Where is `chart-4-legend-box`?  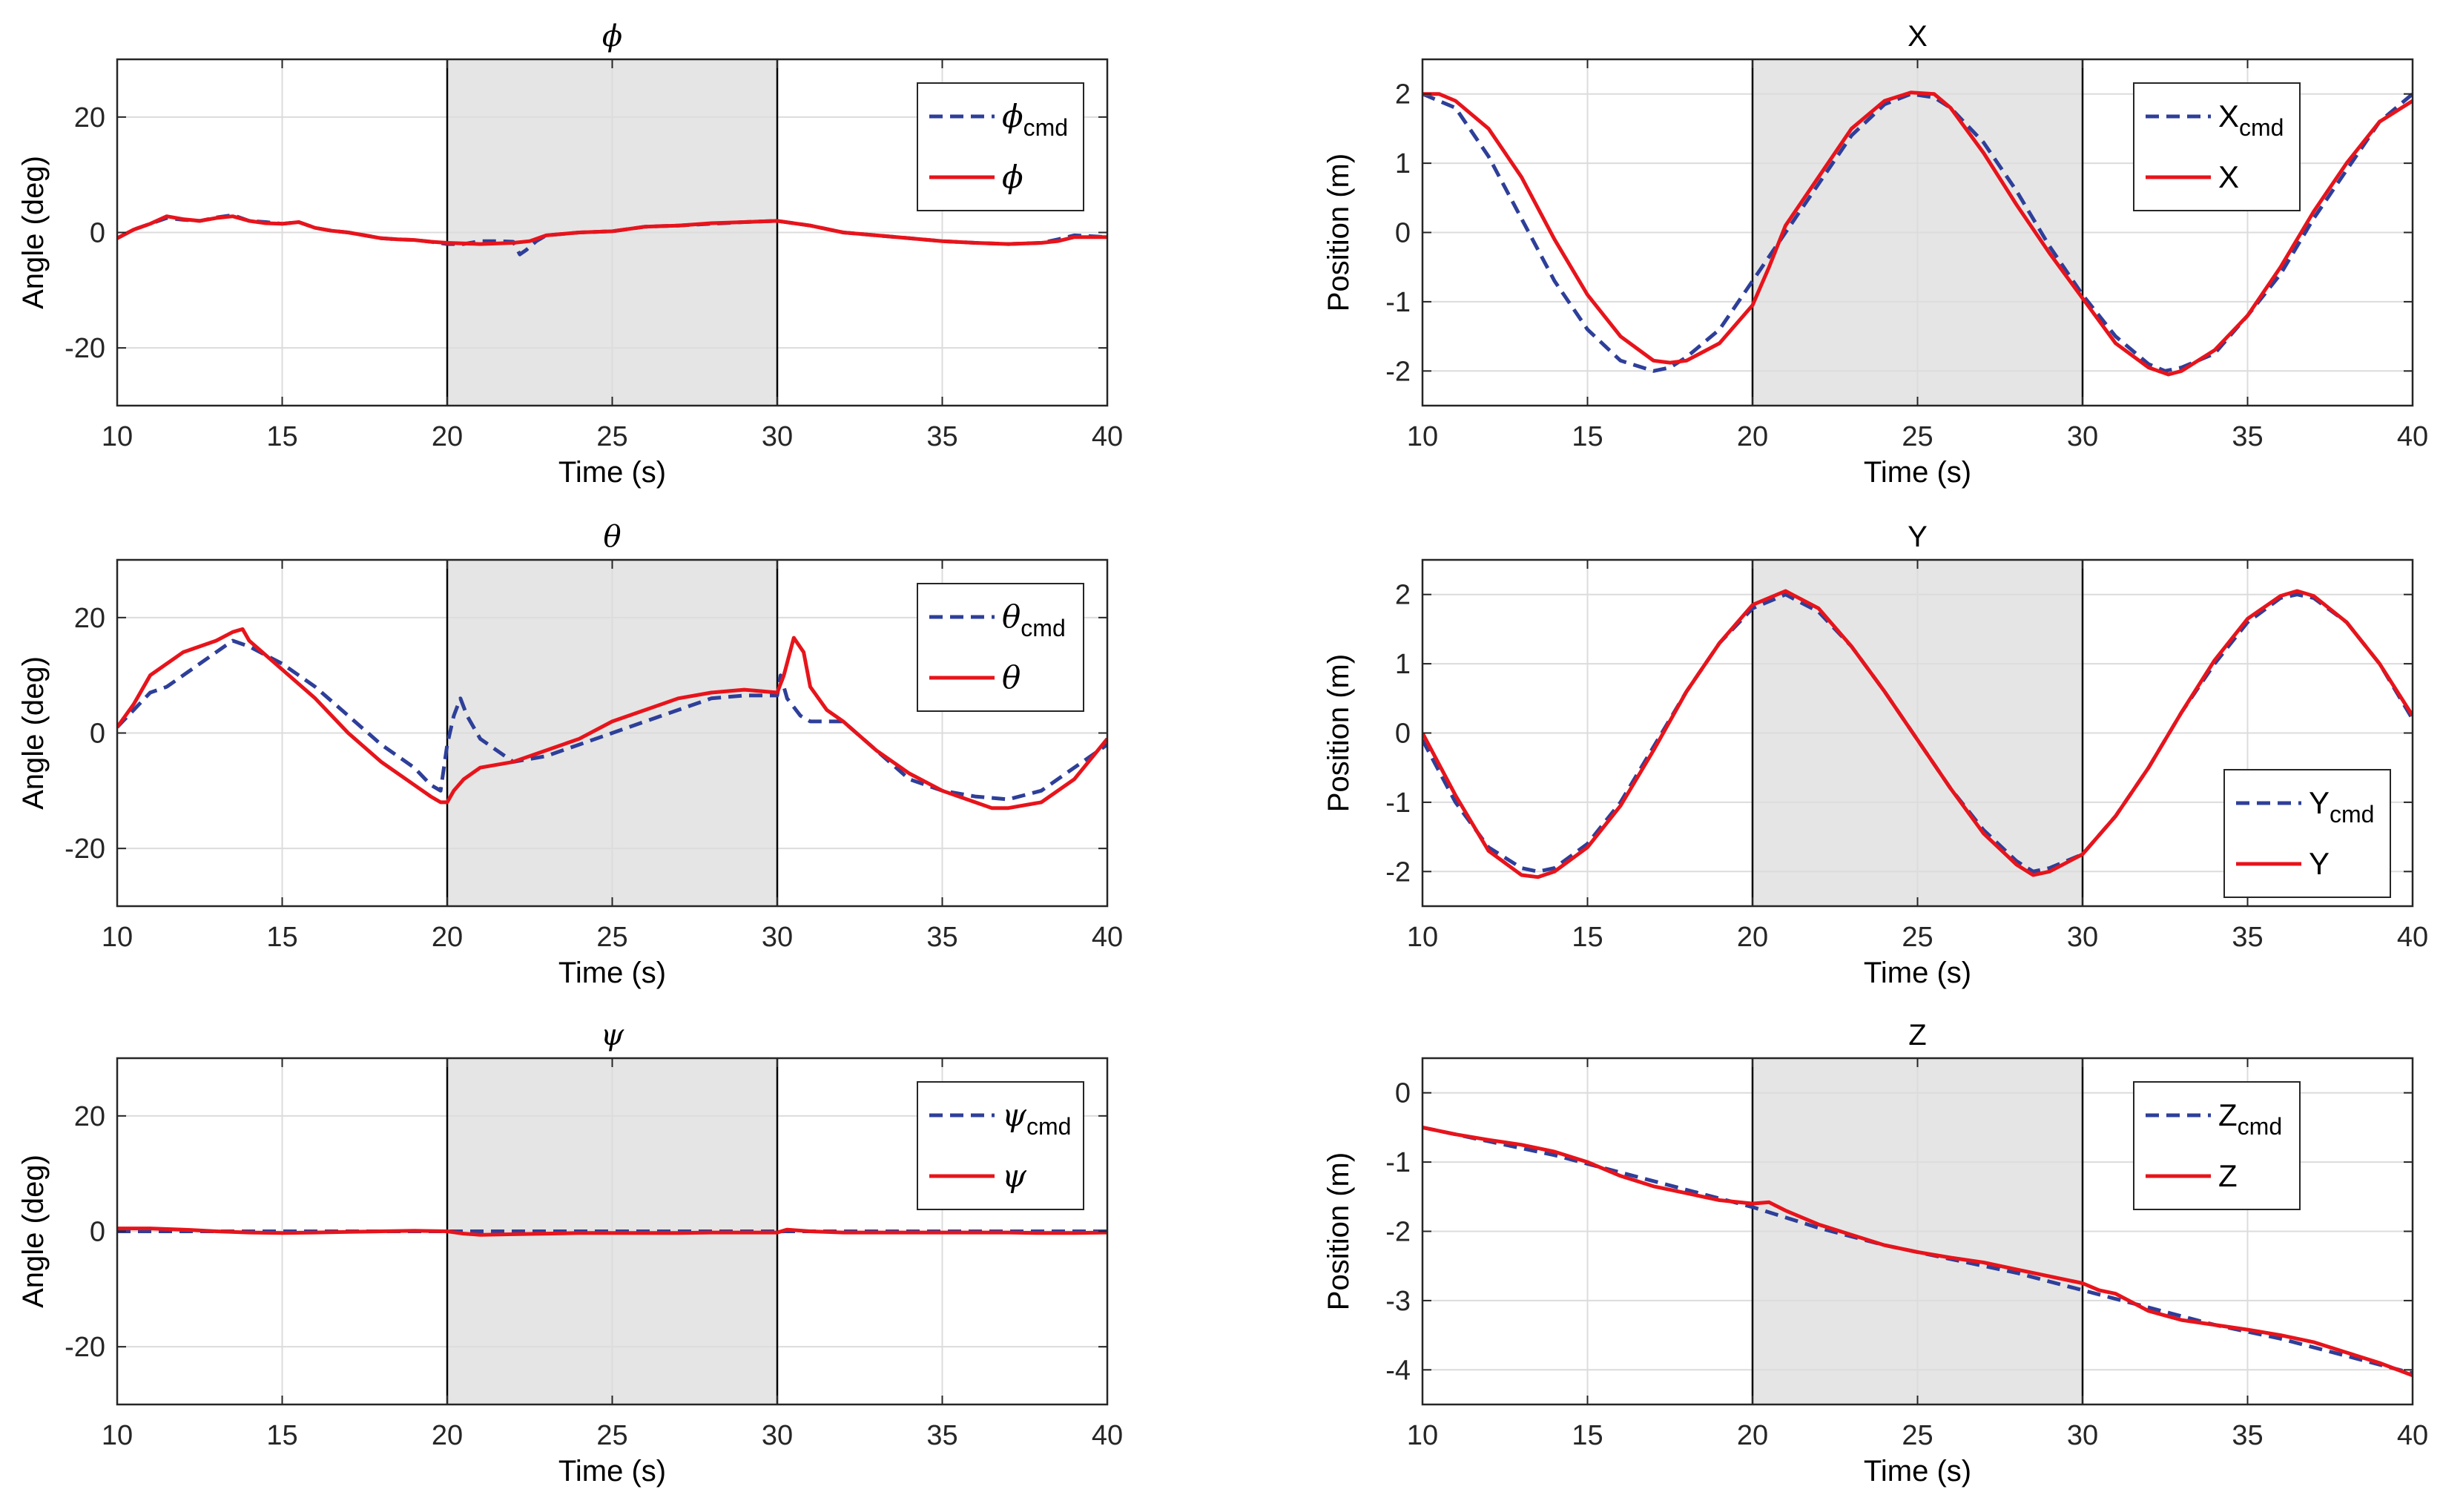 chart-4-legend-box is located at coordinates (2307, 834).